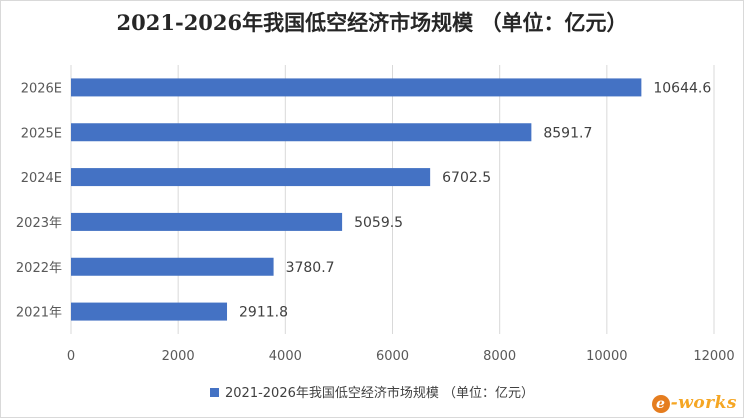  I want to click on legend-swatch, so click(214, 392).